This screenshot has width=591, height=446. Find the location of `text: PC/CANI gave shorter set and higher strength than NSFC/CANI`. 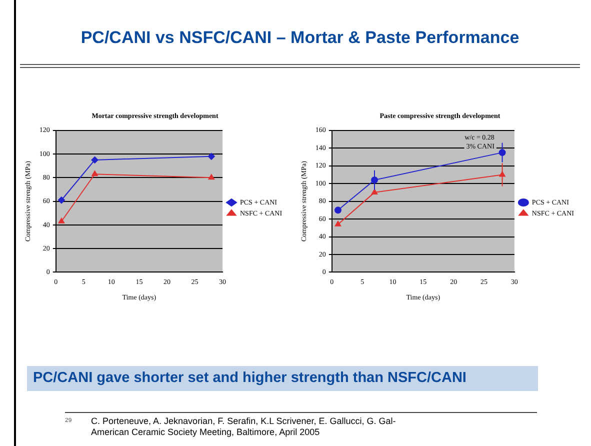

text: PC/CANI gave shorter set and higher strength than NSFC/CANI is located at coordinates (282, 378).